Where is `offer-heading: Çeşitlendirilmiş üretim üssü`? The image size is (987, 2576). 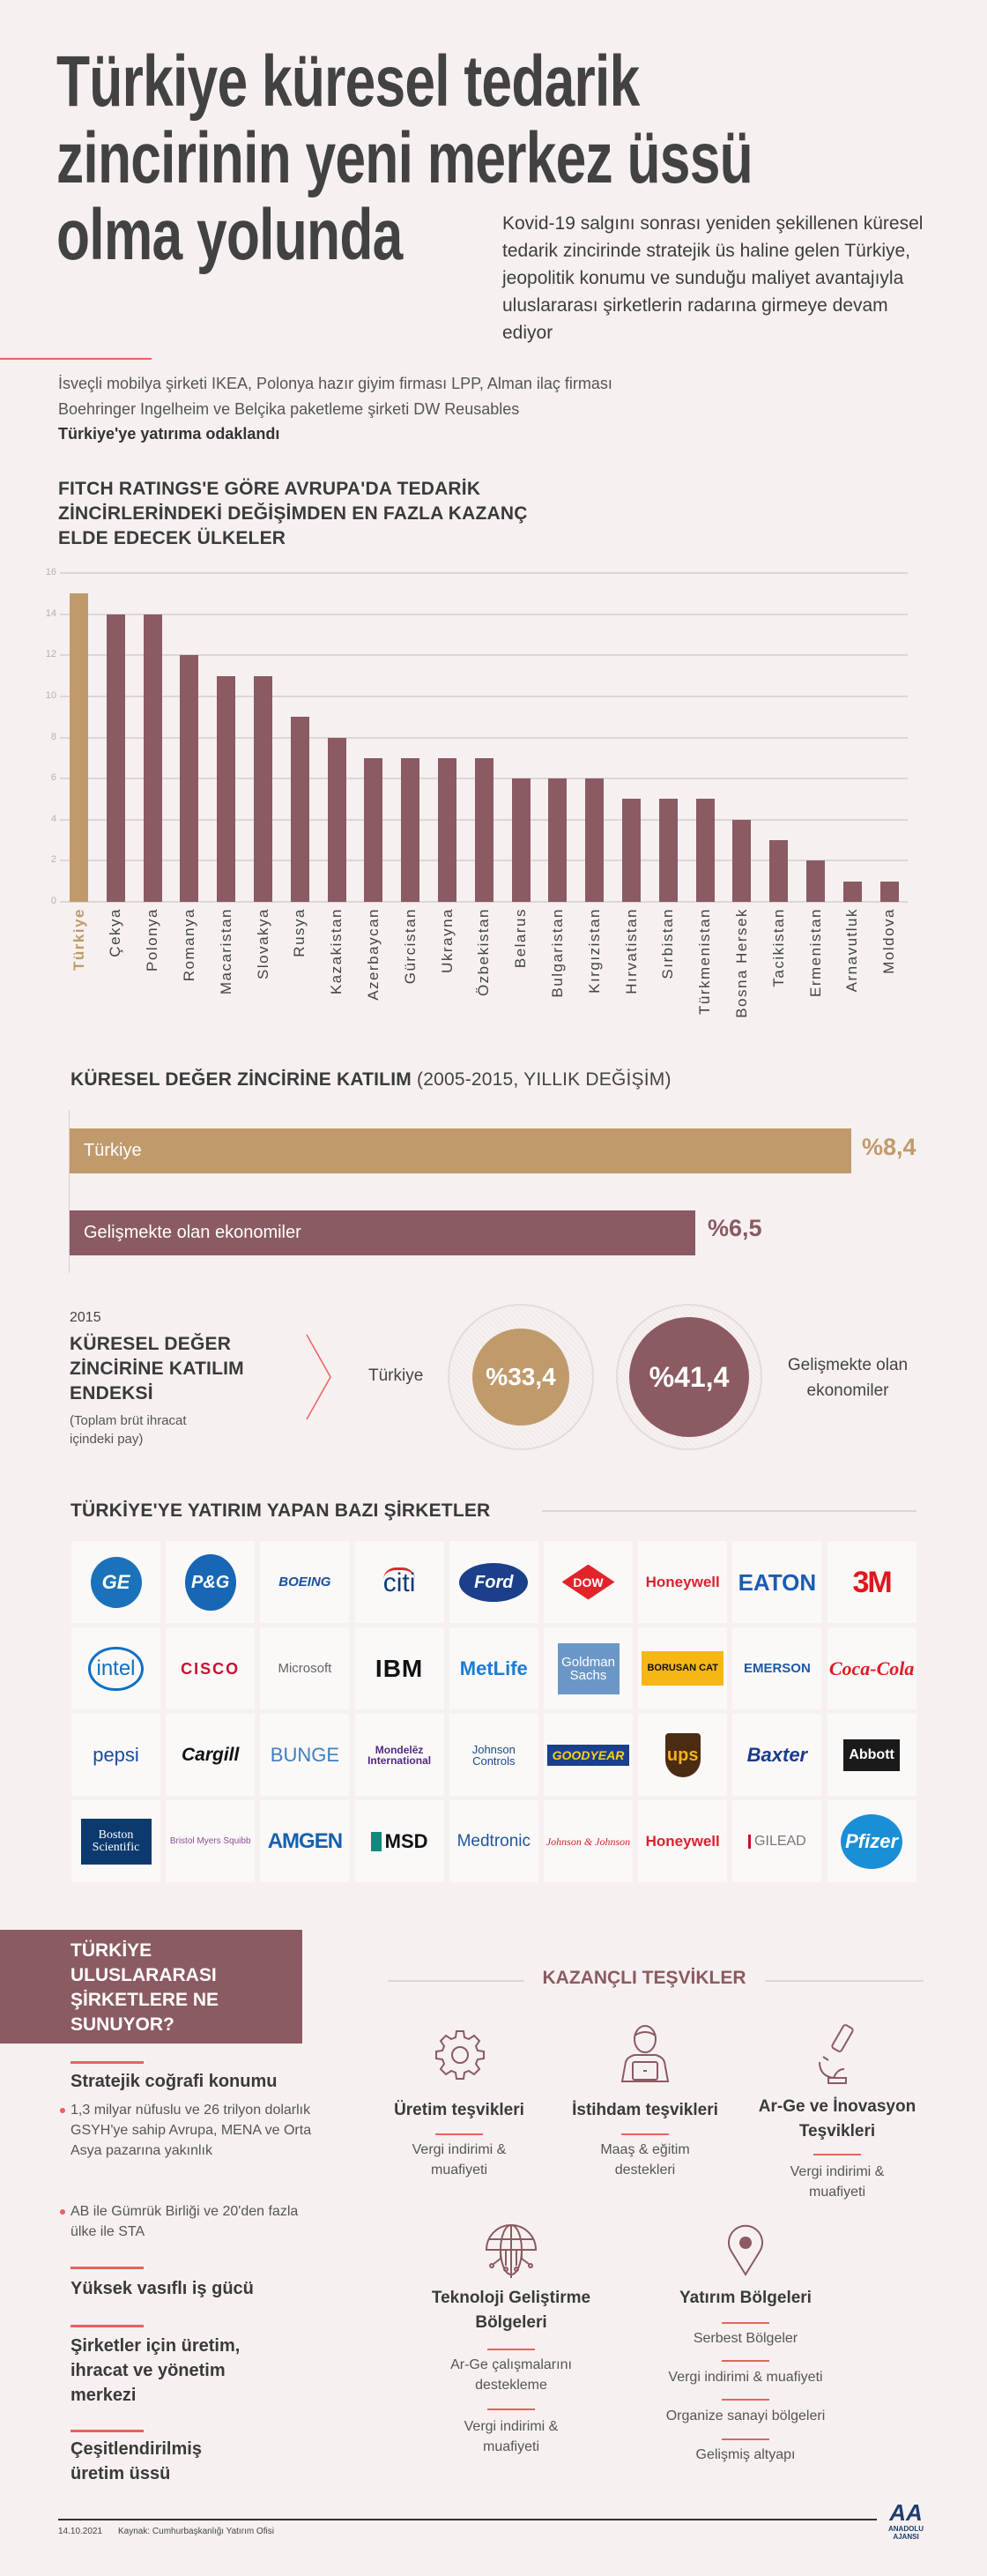 offer-heading: Çeşitlendirilmiş üretim üssü is located at coordinates (136, 2461).